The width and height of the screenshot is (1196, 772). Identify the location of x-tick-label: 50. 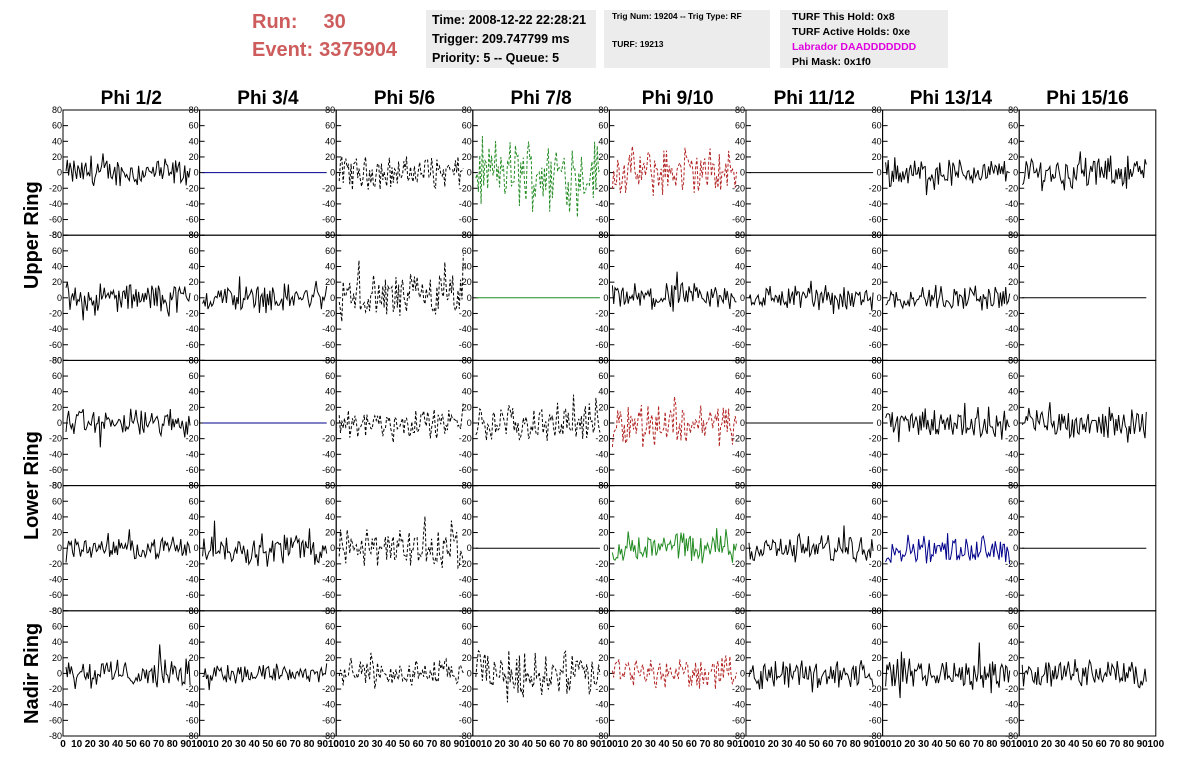
(542, 744).